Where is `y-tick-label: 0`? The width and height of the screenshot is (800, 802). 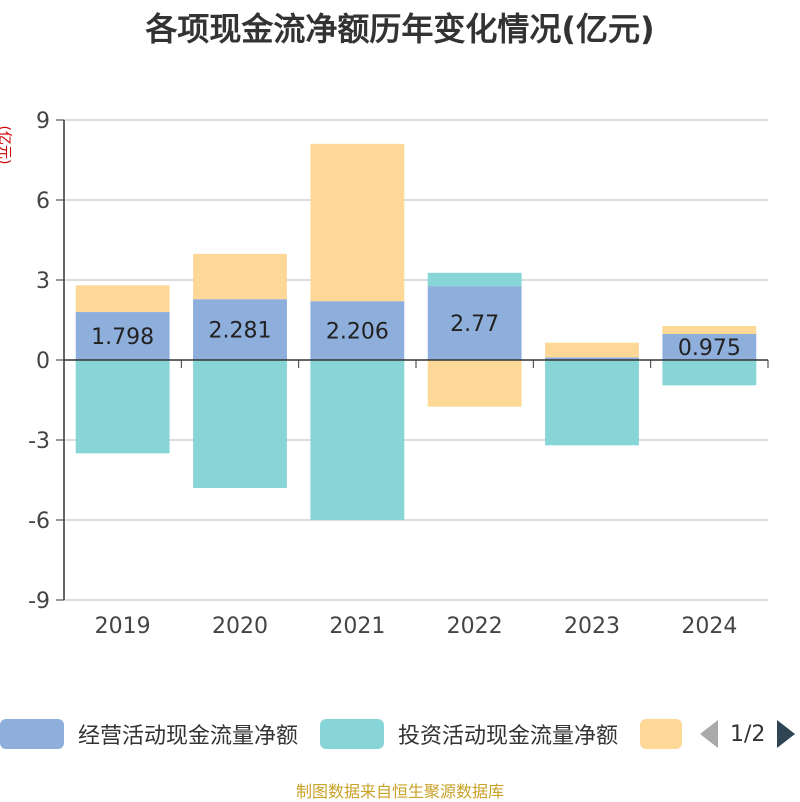 y-tick-label: 0 is located at coordinates (43, 361).